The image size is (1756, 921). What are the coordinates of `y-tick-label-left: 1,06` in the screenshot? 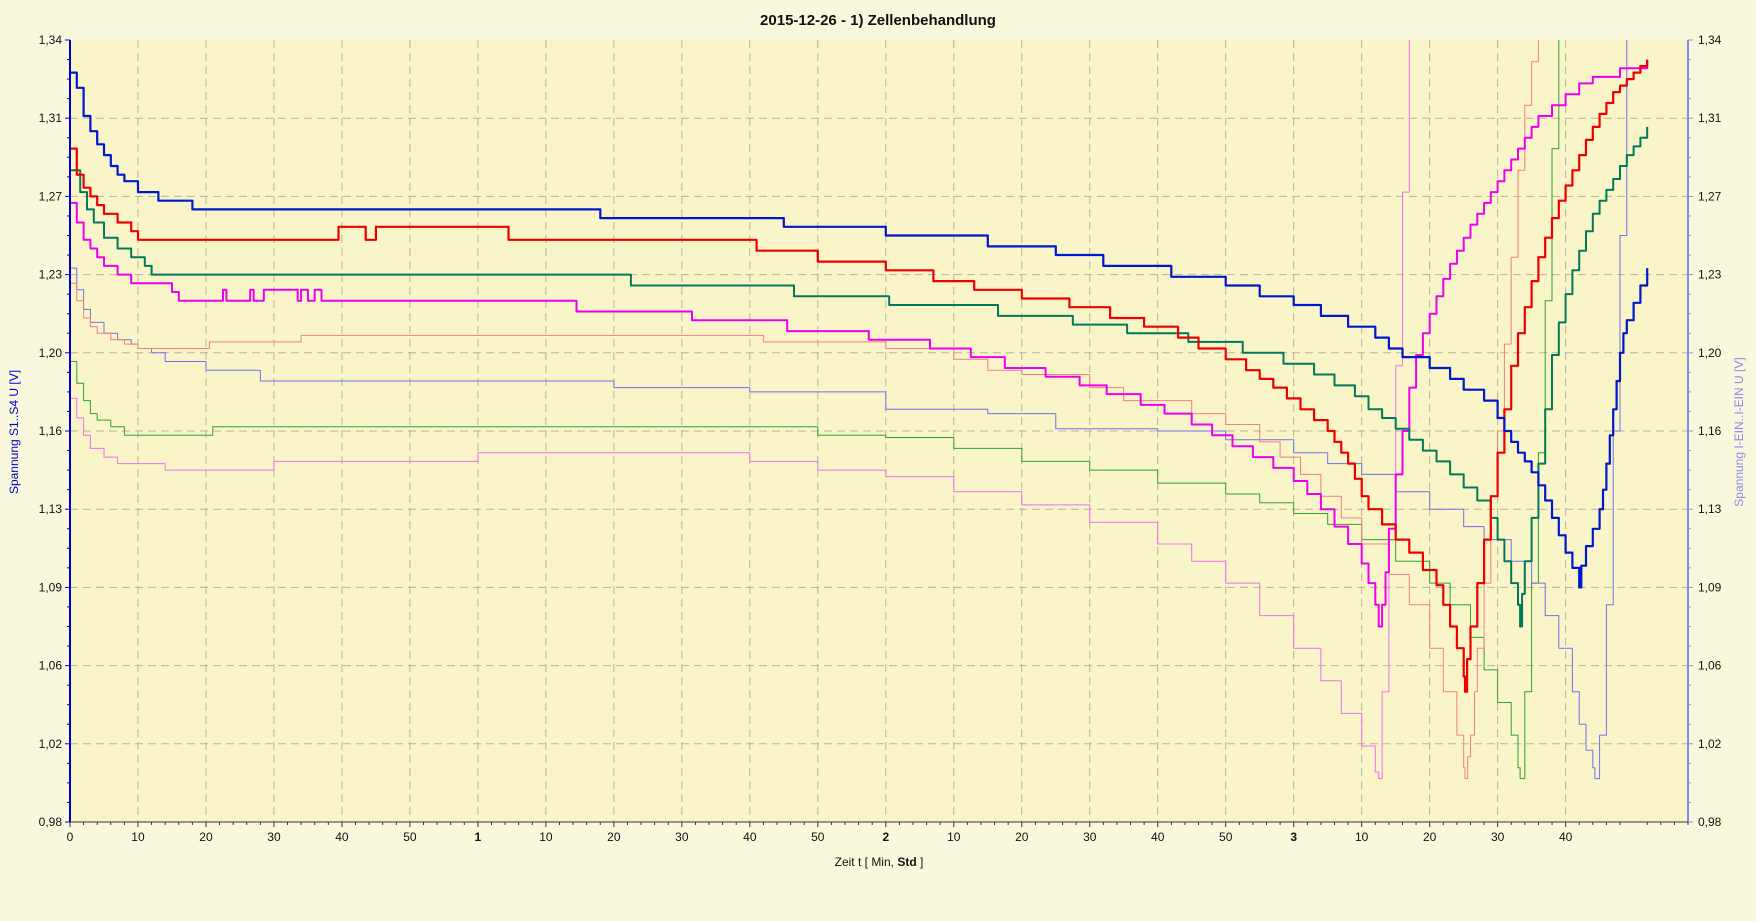 It's located at (51, 666).